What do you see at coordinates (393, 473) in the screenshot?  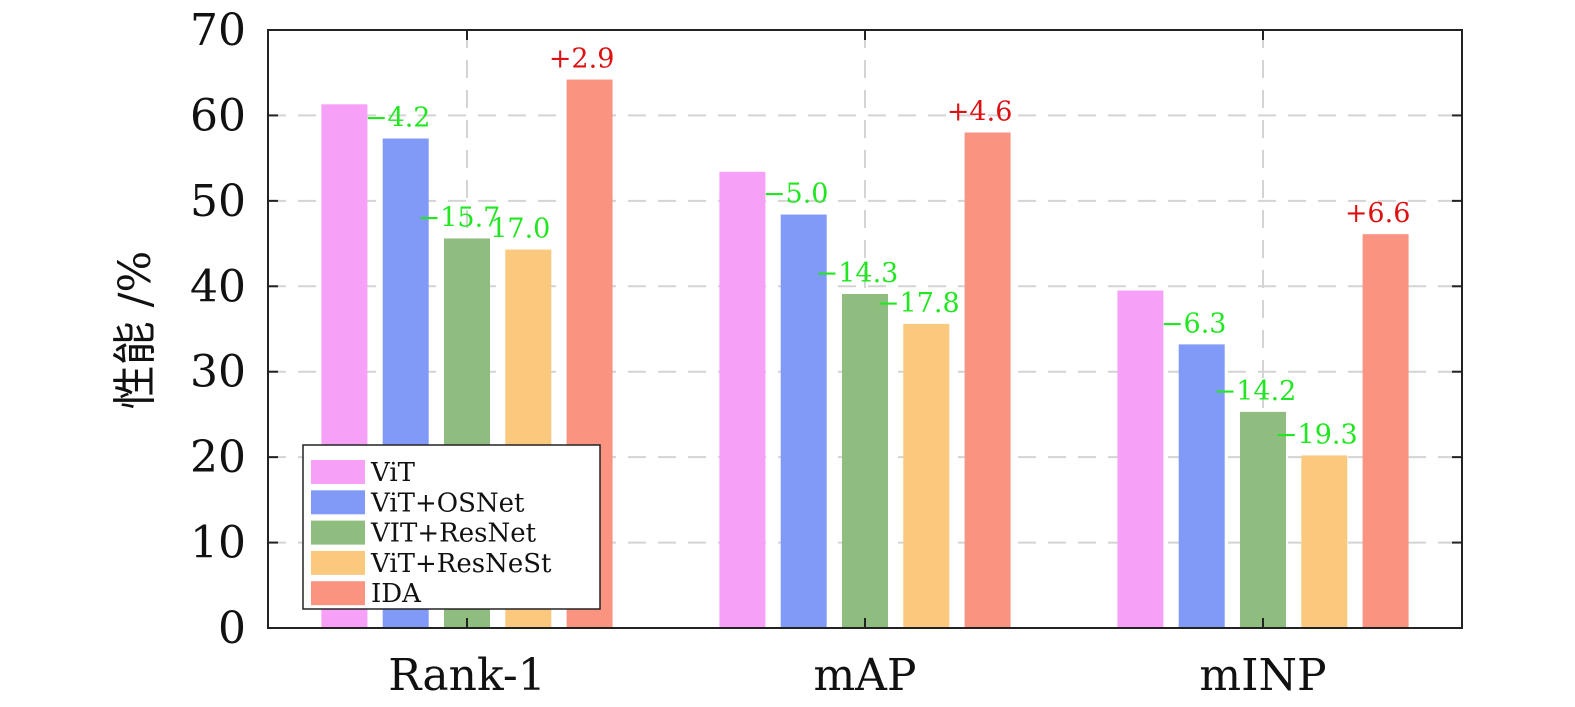 I see `legend-label: ViT` at bounding box center [393, 473].